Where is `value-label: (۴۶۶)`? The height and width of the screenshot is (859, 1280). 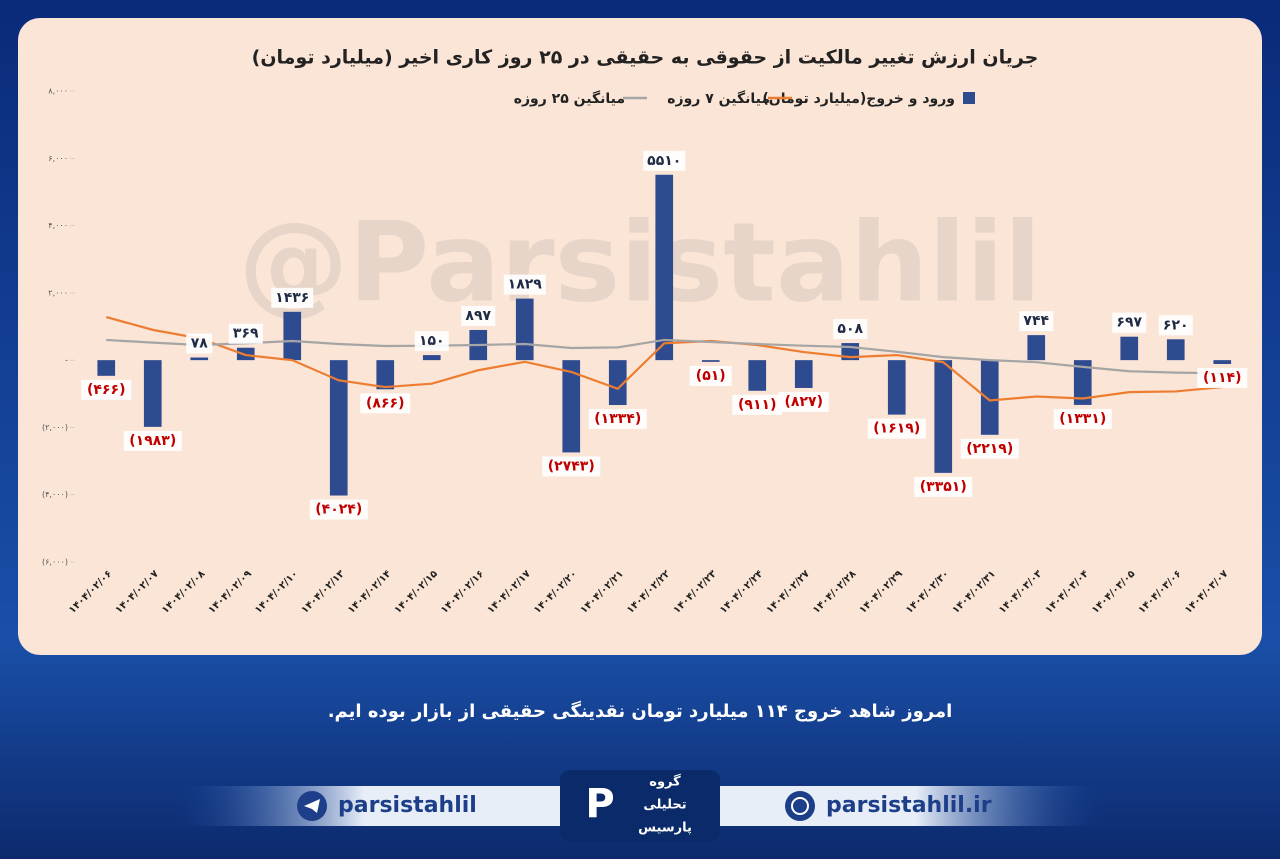
value-label: (۴۶۶) is located at coordinates (106, 390).